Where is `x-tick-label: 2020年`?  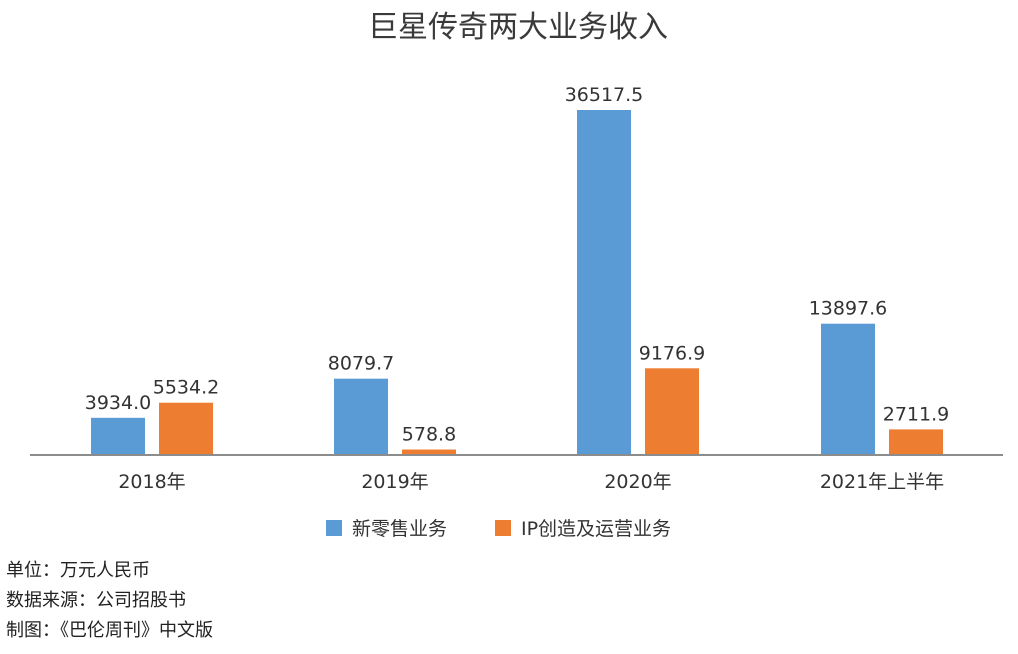 x-tick-label: 2020年 is located at coordinates (637, 482).